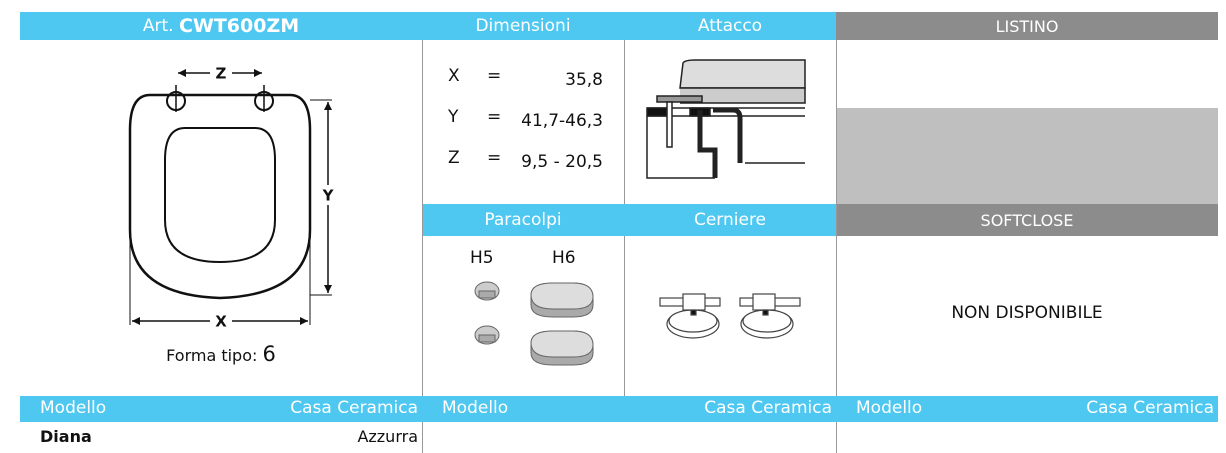 Image resolution: width=1226 pixels, height=453 pixels. What do you see at coordinates (269, 354) in the screenshot?
I see `shape-number: 6` at bounding box center [269, 354].